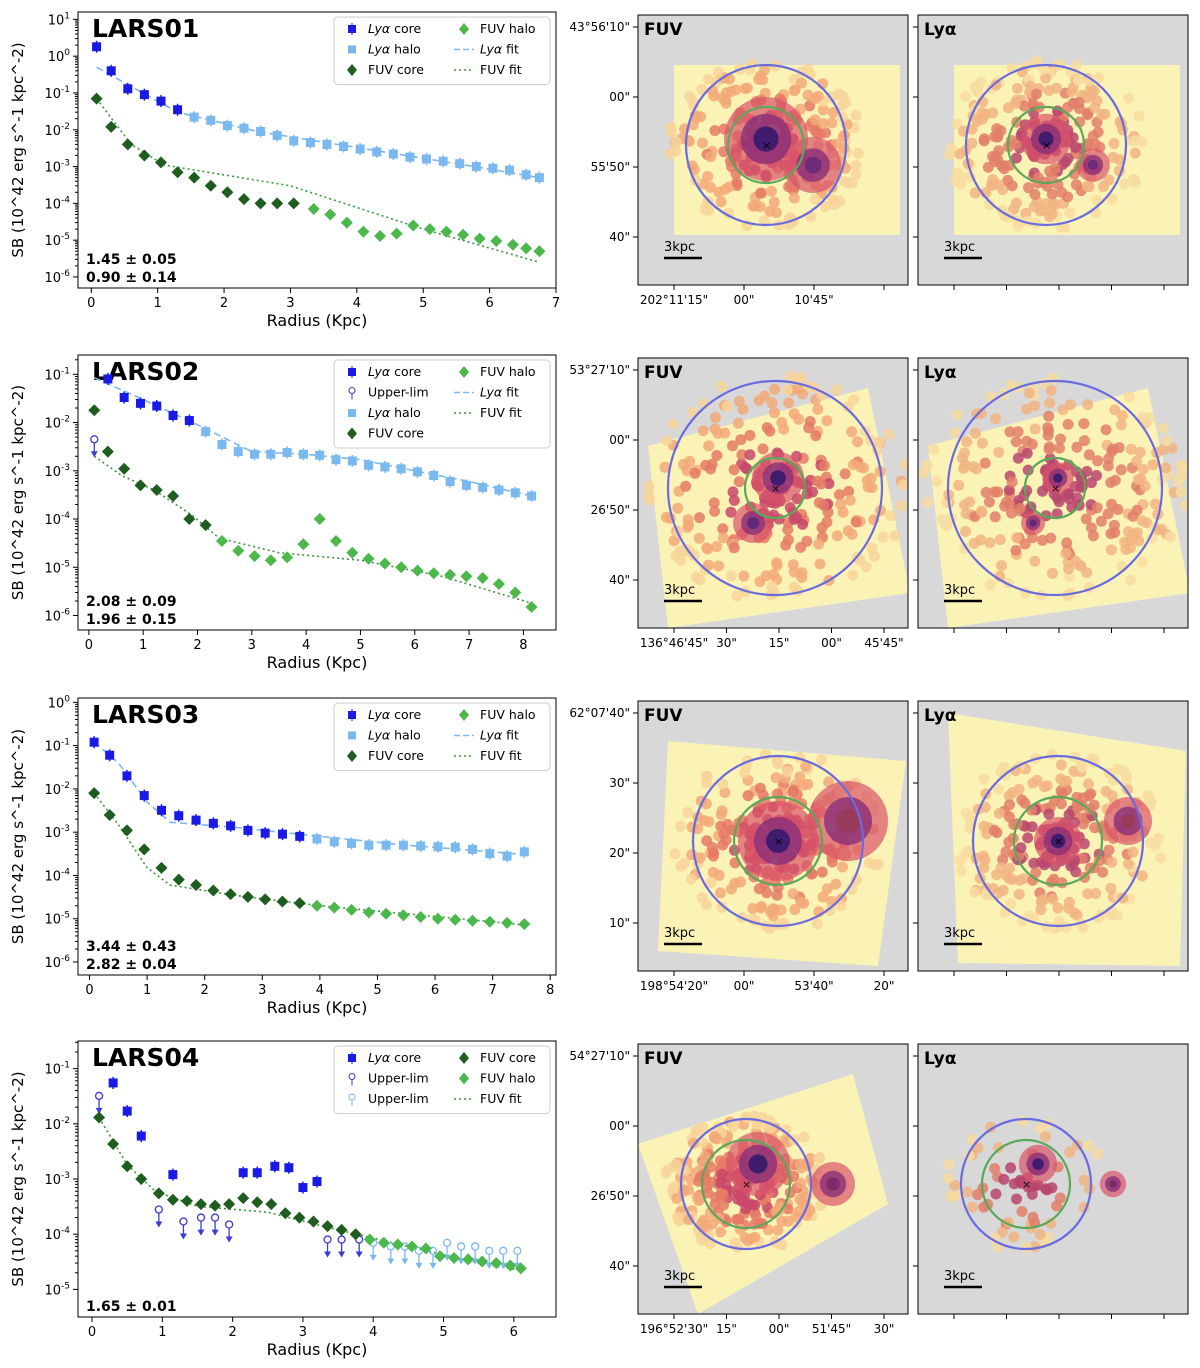 The height and width of the screenshot is (1368, 1200). Describe the element at coordinates (1046, 145) in the screenshot. I see `center-marker: ×` at that location.